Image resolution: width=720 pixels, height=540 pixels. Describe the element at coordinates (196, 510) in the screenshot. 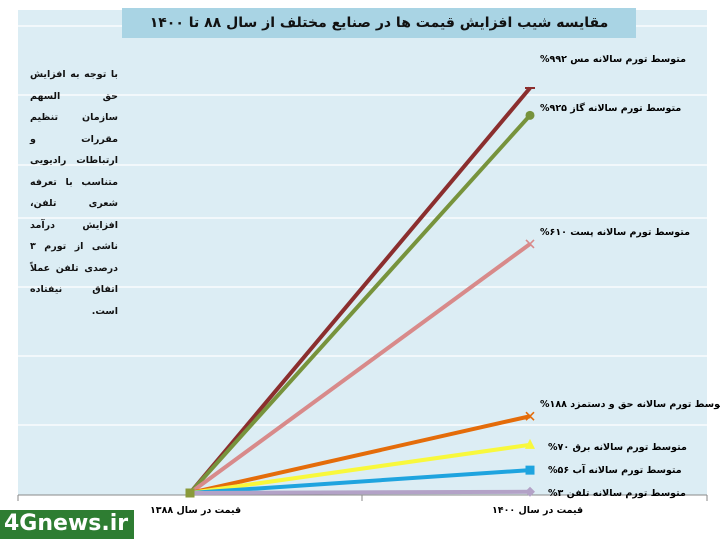

I see `x-tick-label-start: قیمت در سال ۱۳۸۸` at that location.